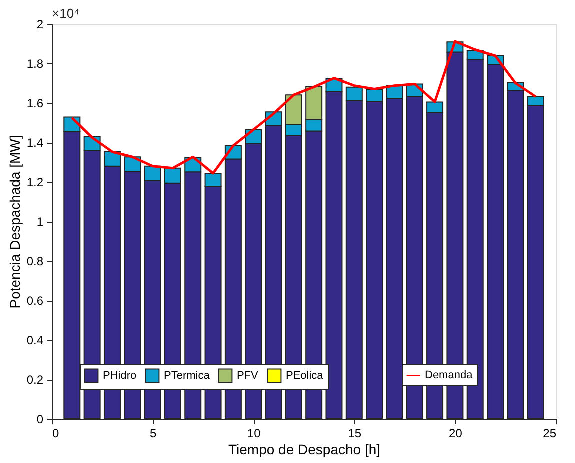 Image resolution: width=575 pixels, height=463 pixels. Describe the element at coordinates (35, 261) in the screenshot. I see `y-tick-label: 0.8` at that location.